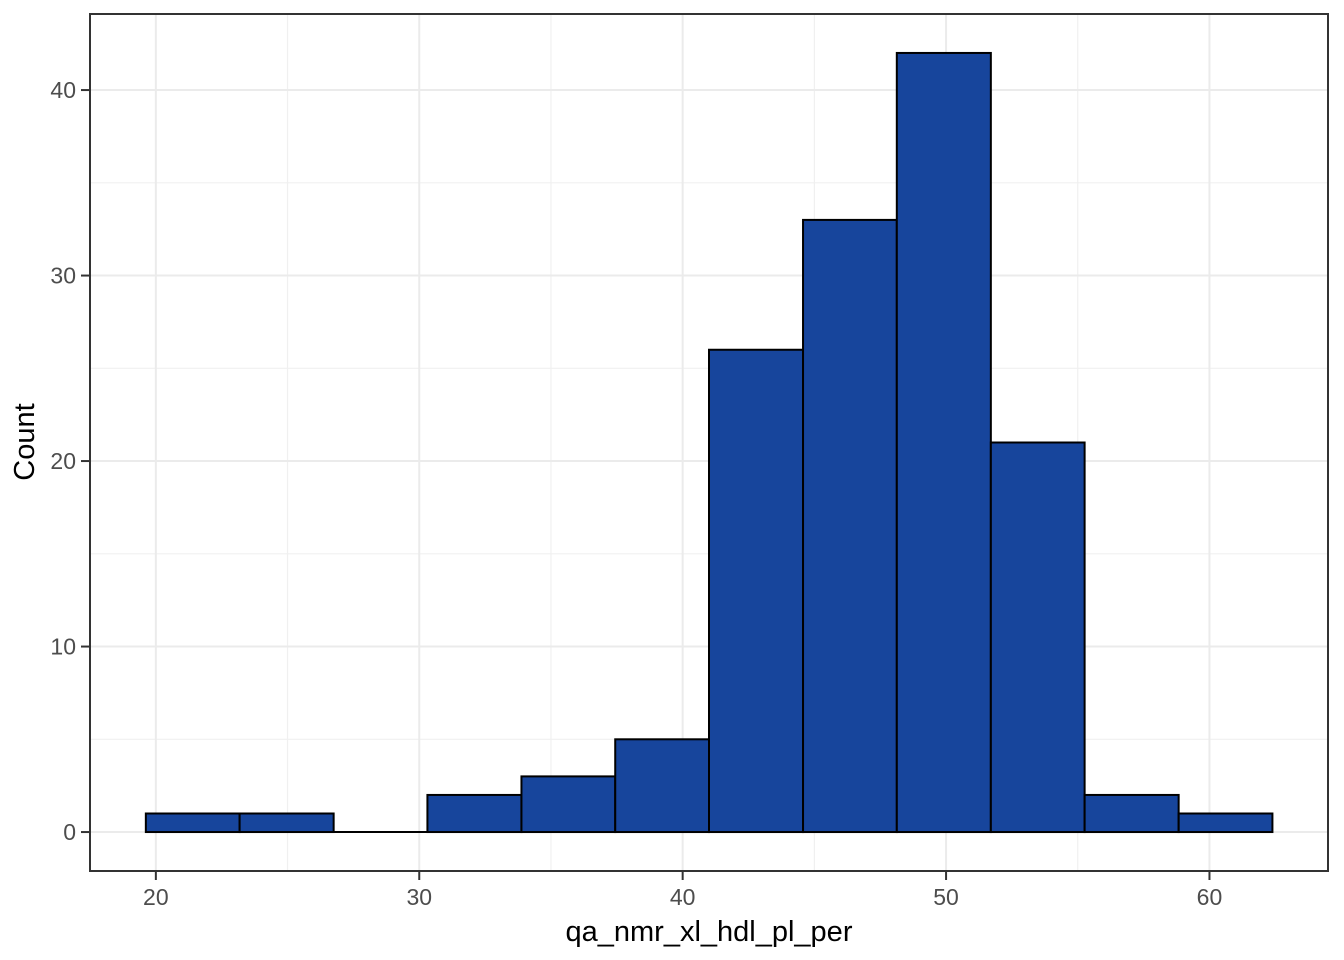 This screenshot has height=960, width=1344. What do you see at coordinates (63, 647) in the screenshot?
I see `y-tick-label: 10` at bounding box center [63, 647].